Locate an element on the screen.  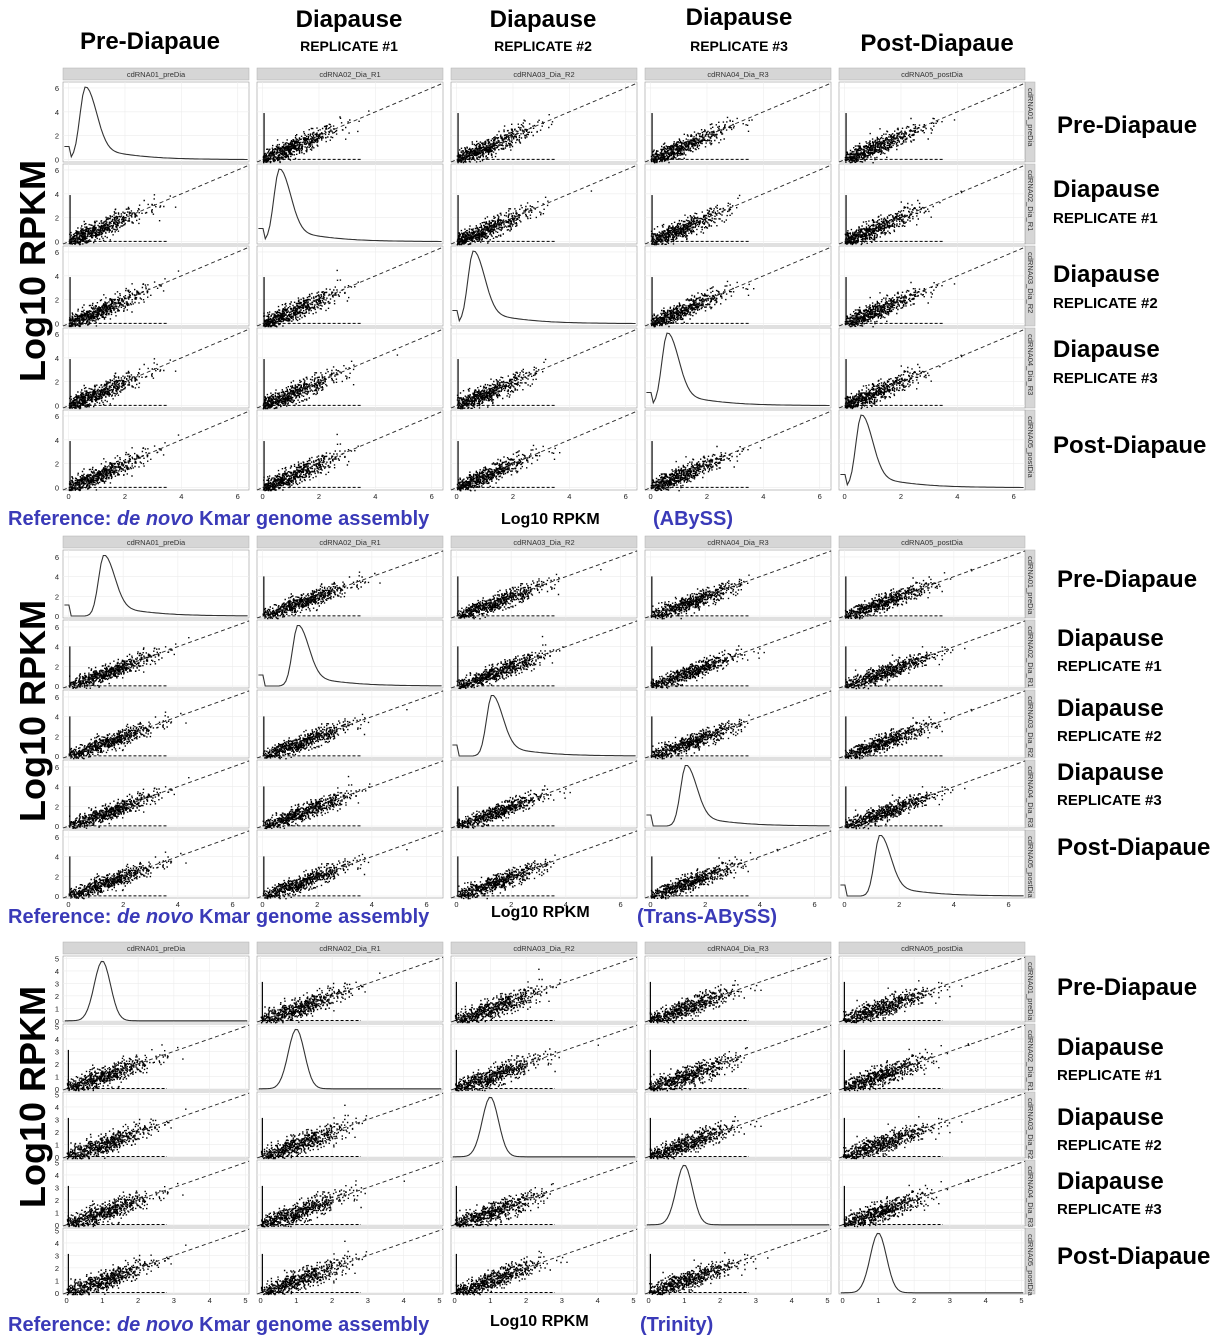
row-label-sub: REPLICATE #2 is located at coordinates (1109, 736).